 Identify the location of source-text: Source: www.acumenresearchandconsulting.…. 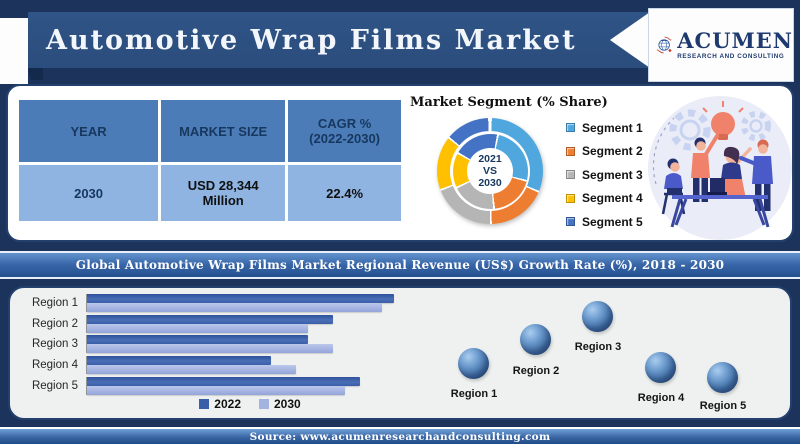
(400, 436).